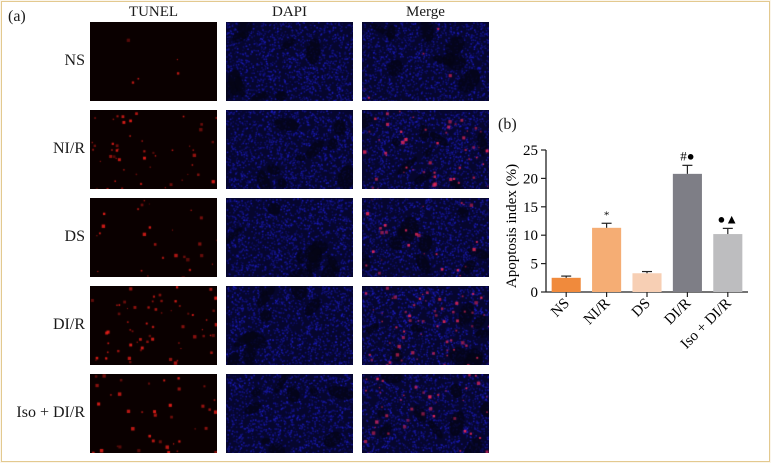 The image size is (771, 463). What do you see at coordinates (535, 265) in the screenshot?
I see `y-tick-label: 5` at bounding box center [535, 265].